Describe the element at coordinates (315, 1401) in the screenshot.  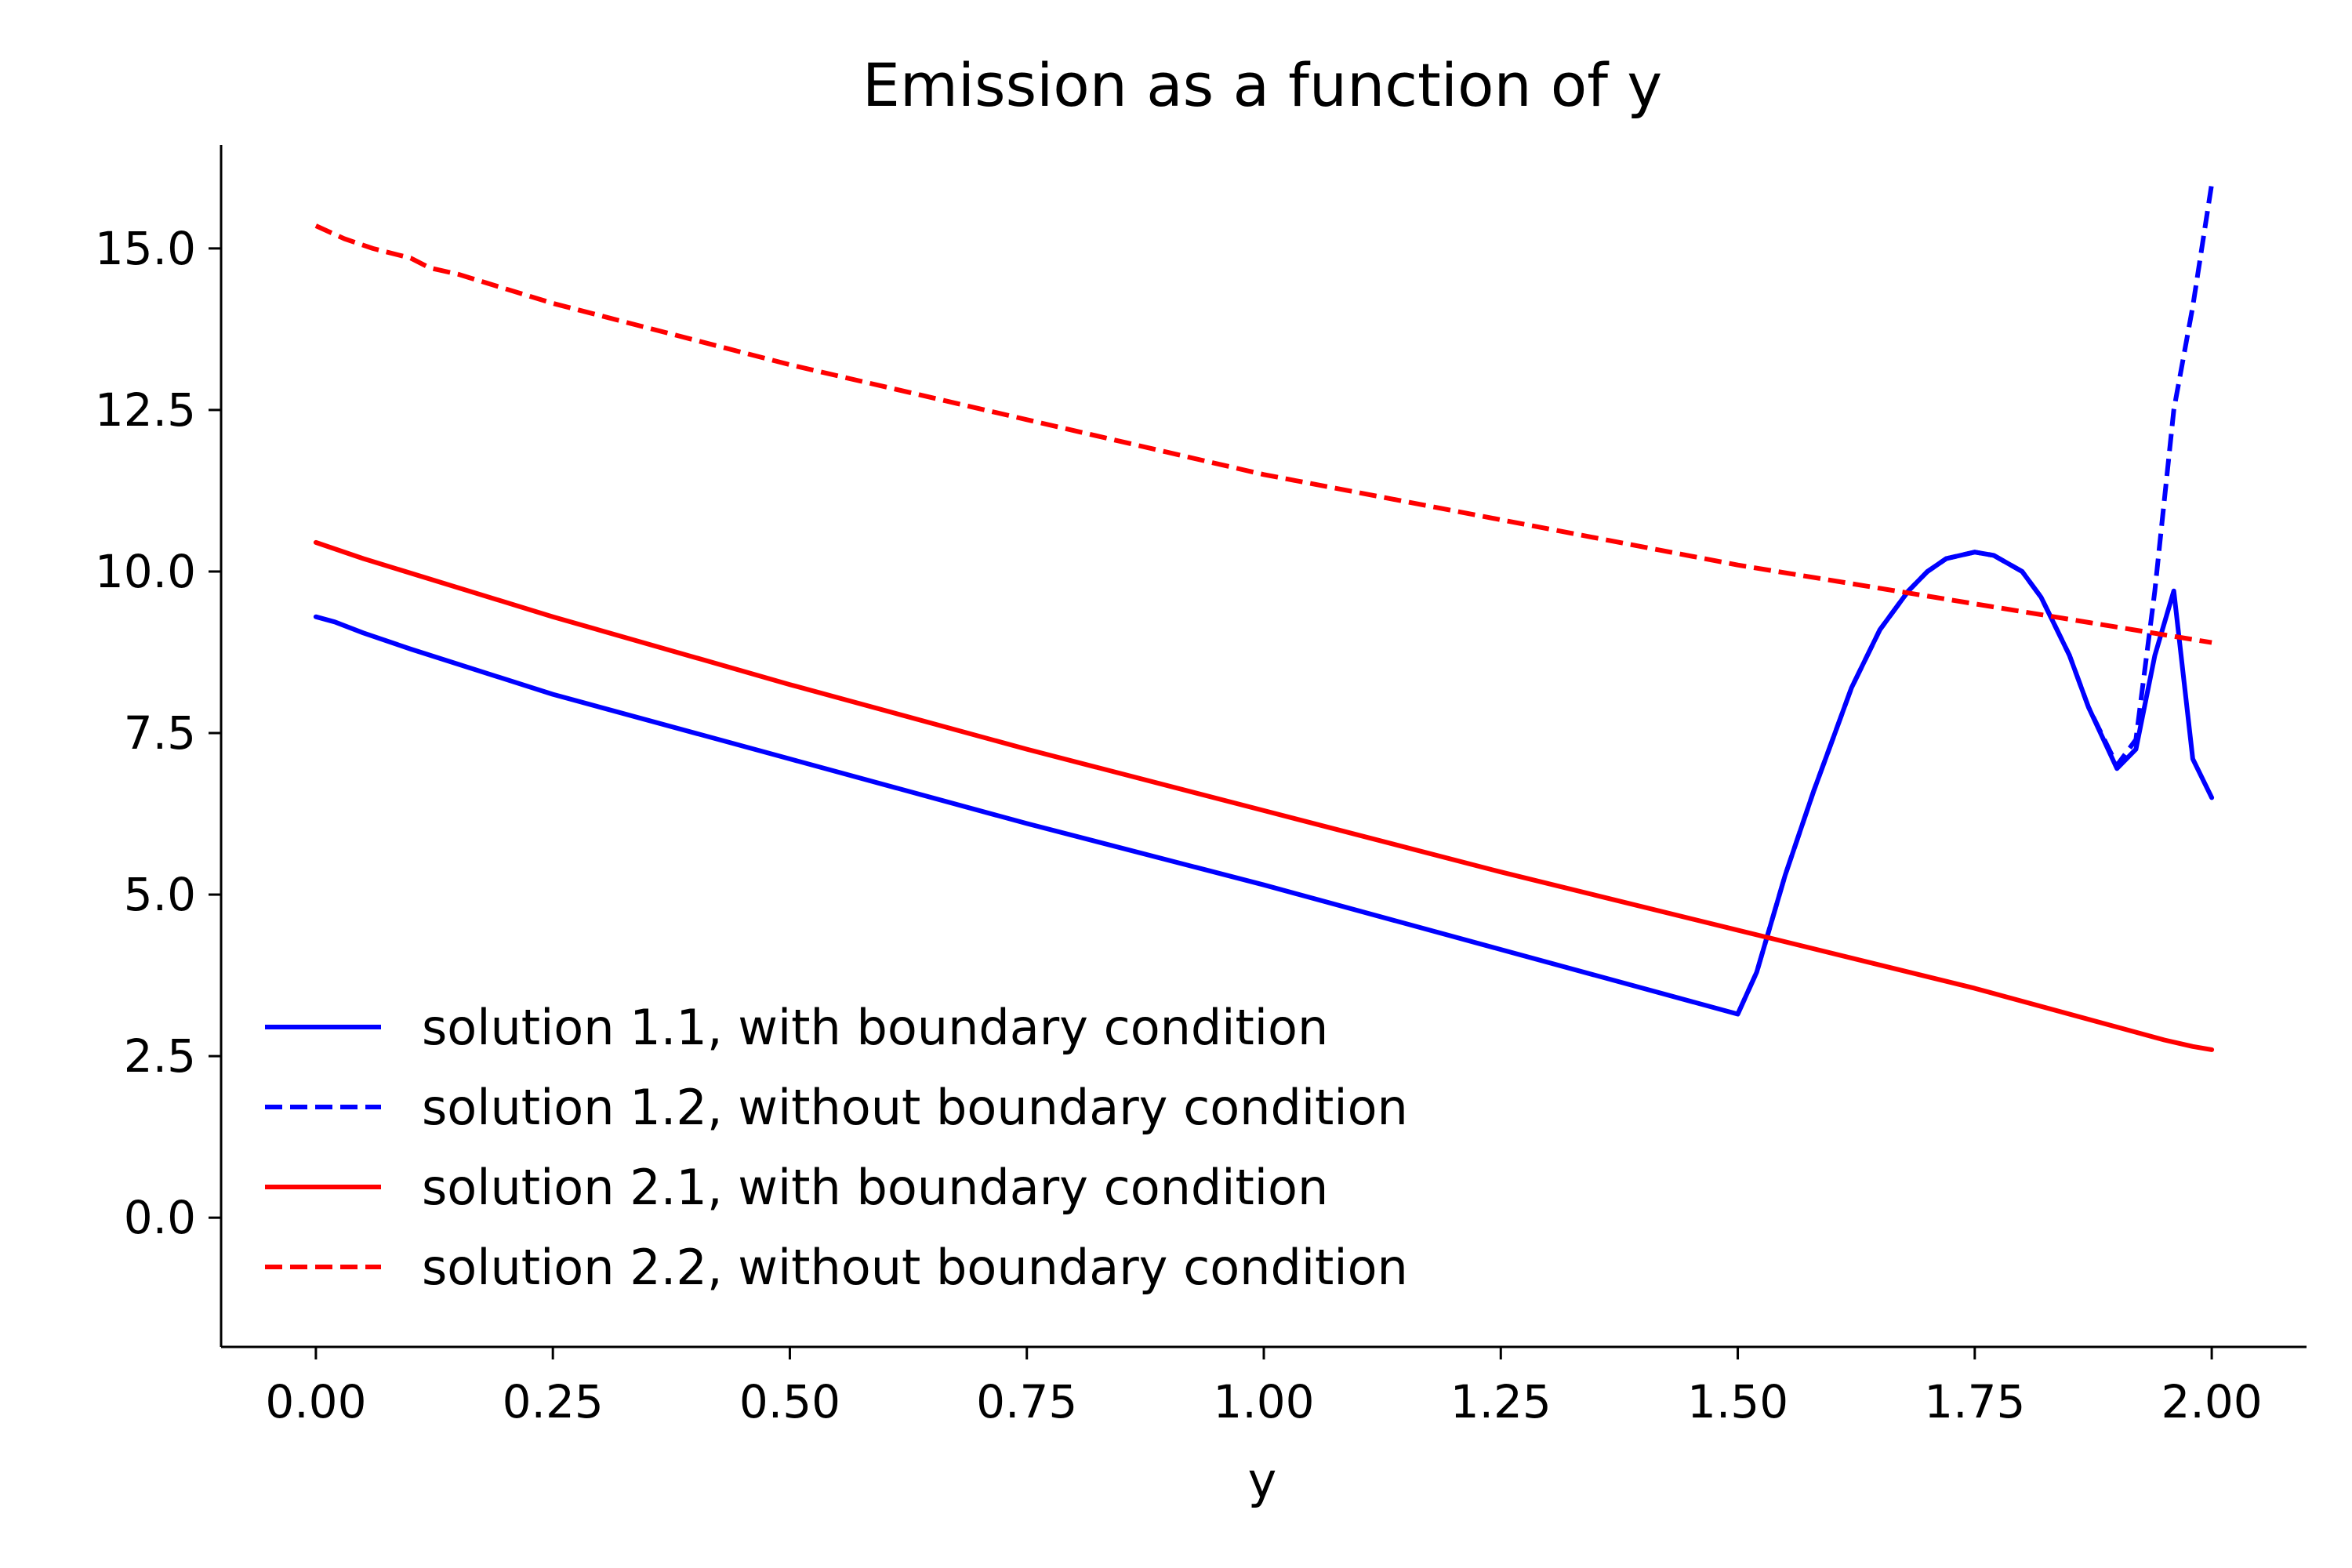
I see `x-tick-label: 0.00` at that location.